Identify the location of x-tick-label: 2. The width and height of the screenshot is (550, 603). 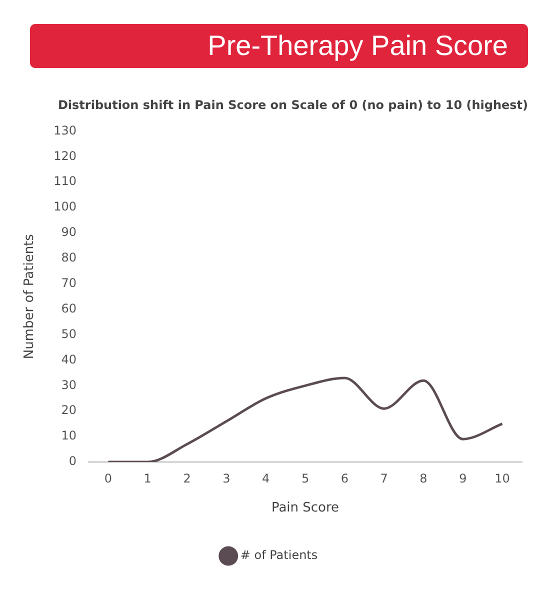
(187, 478).